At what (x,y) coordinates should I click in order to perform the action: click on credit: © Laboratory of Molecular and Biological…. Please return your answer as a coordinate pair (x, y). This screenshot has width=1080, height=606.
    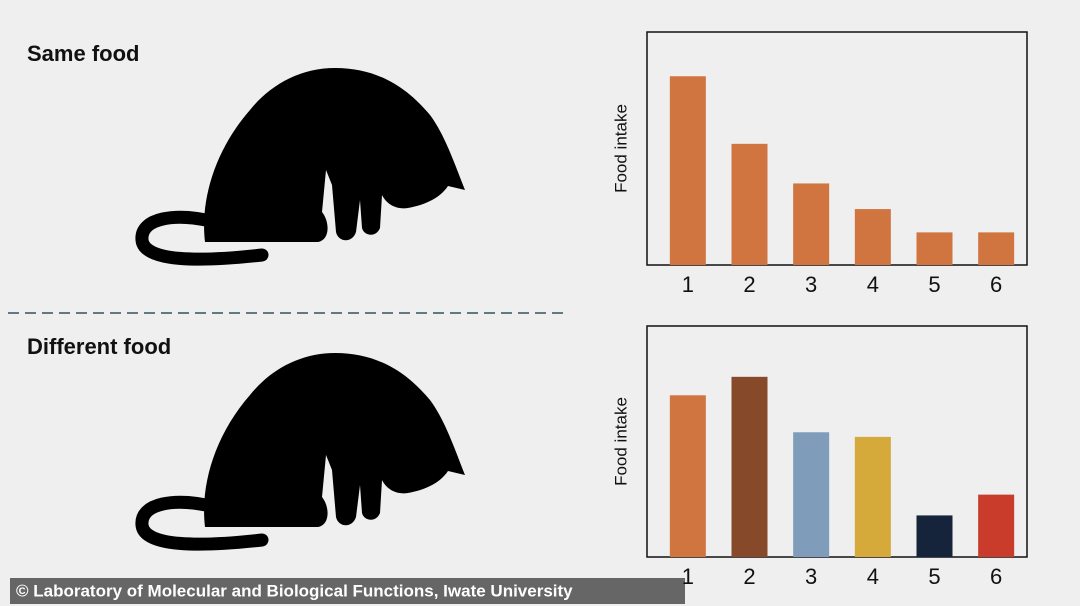
    Looking at the image, I should click on (294, 590).